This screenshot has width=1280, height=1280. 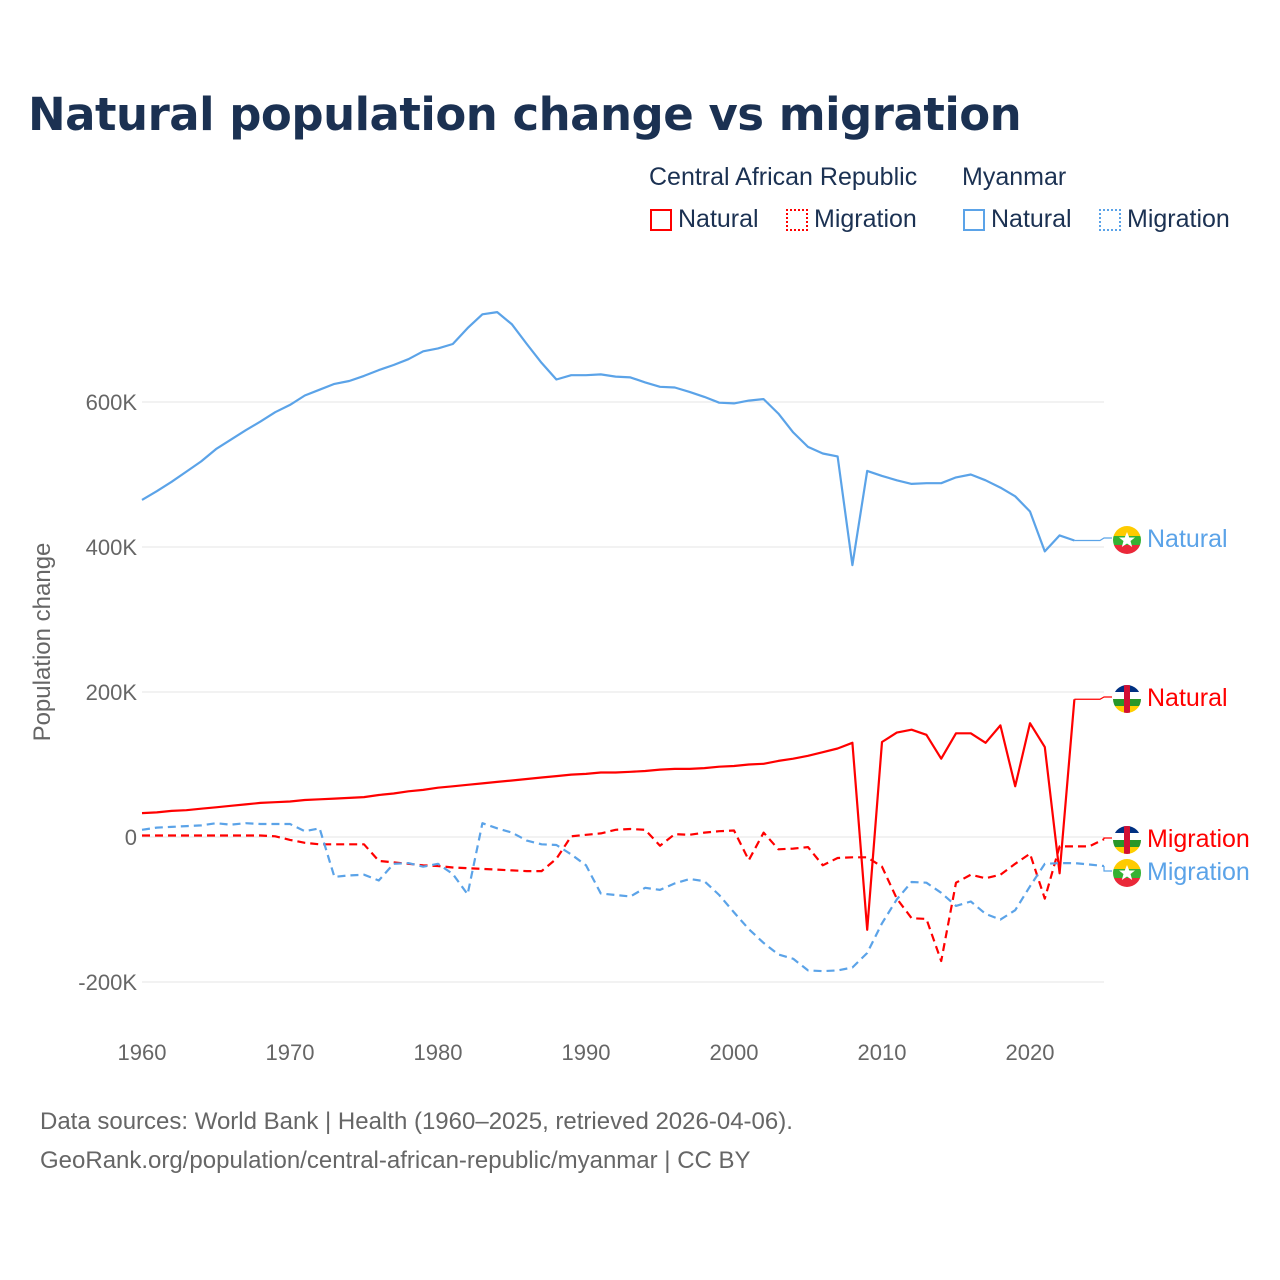 What do you see at coordinates (42, 642) in the screenshot?
I see `y-axis-label: Population change` at bounding box center [42, 642].